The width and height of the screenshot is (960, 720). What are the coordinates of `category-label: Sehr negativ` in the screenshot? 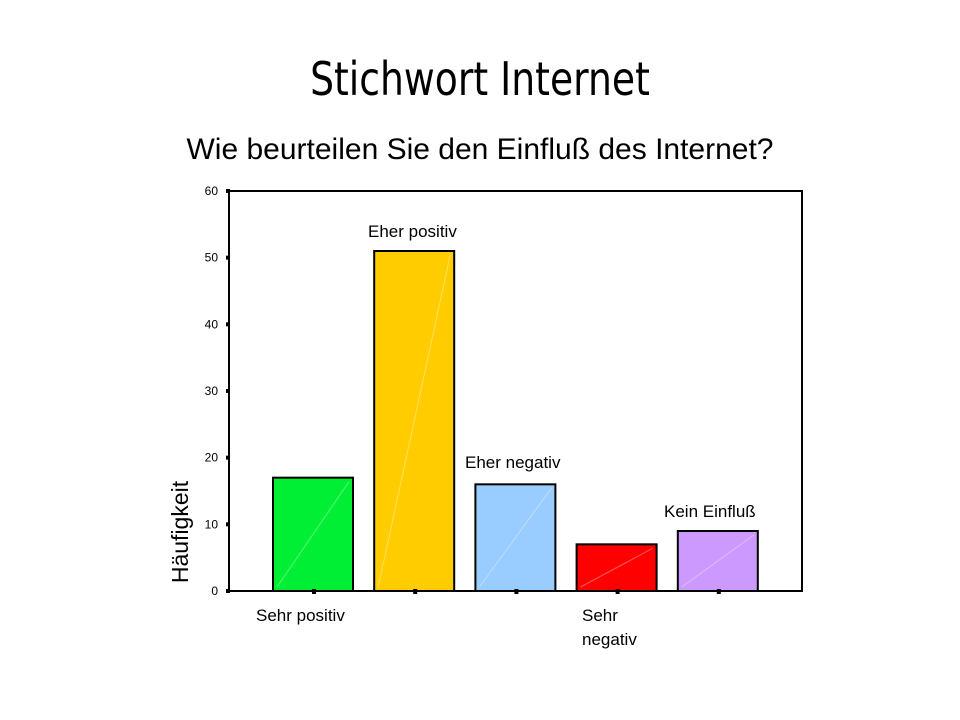 It's located at (609, 627).